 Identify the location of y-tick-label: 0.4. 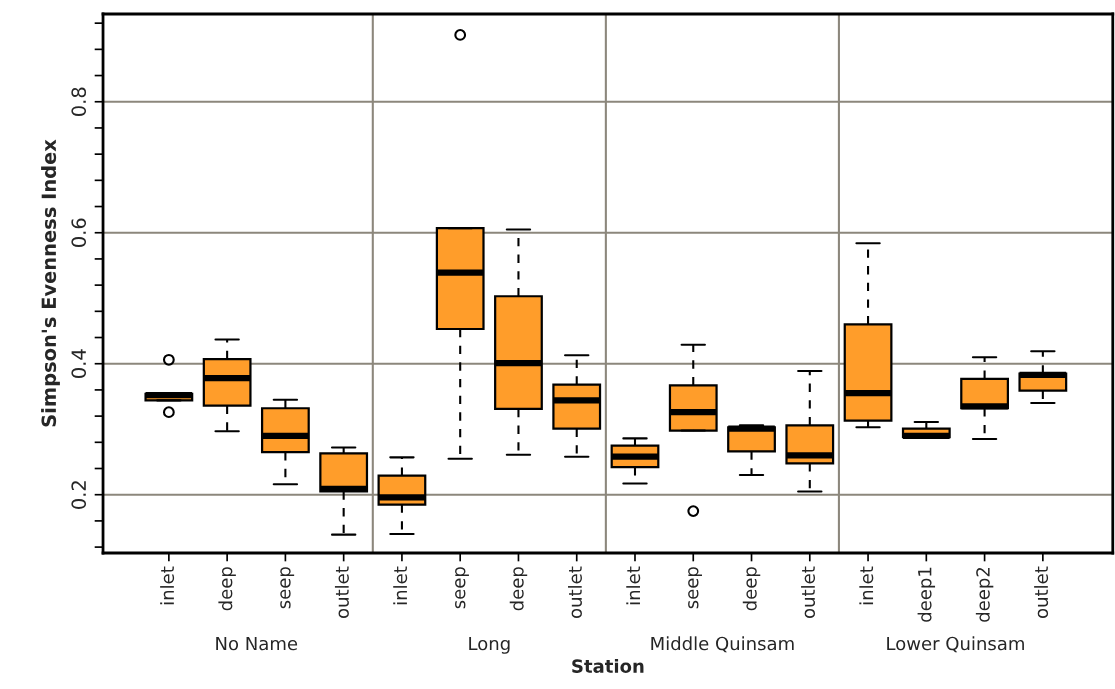
(79, 363).